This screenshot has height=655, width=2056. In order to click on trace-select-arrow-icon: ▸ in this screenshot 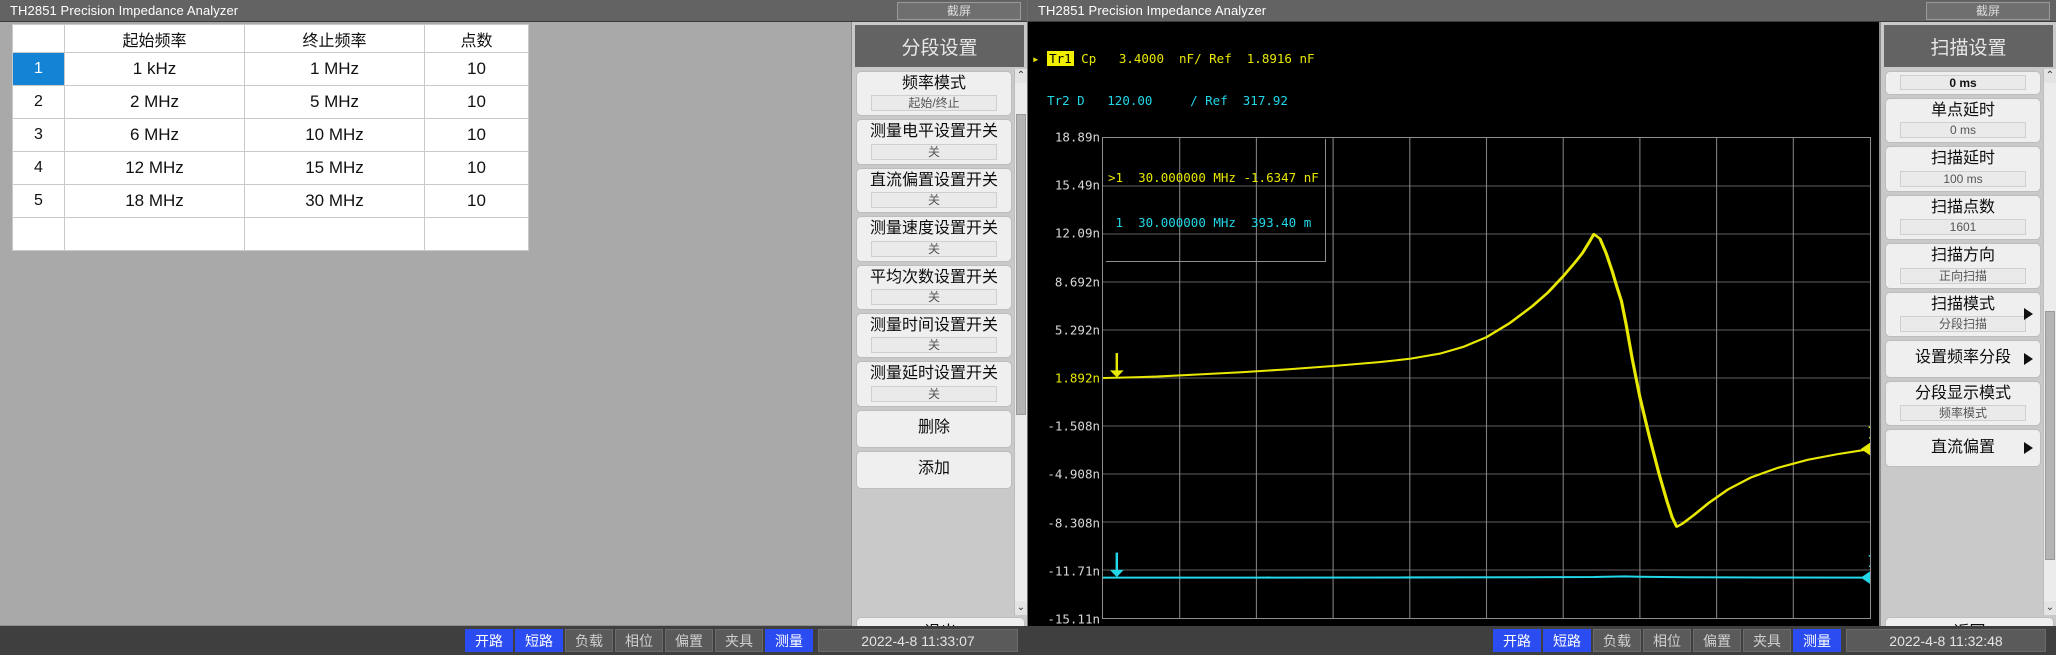, I will do `click(1036, 58)`.